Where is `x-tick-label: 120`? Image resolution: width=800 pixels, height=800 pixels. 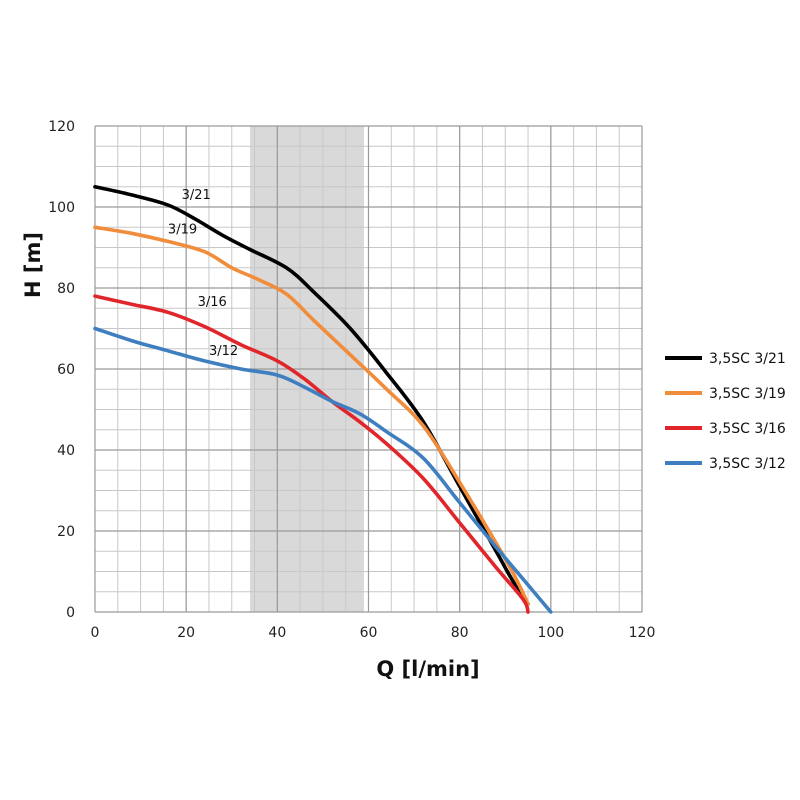 x-tick-label: 120 is located at coordinates (642, 633).